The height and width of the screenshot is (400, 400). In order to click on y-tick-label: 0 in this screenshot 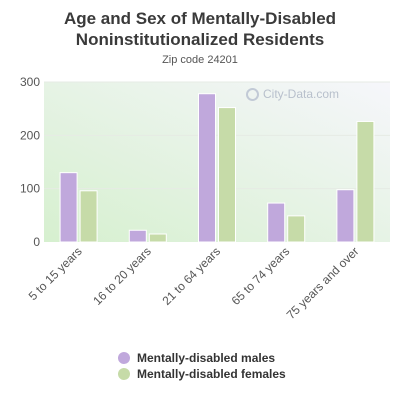, I will do `click(36, 242)`.